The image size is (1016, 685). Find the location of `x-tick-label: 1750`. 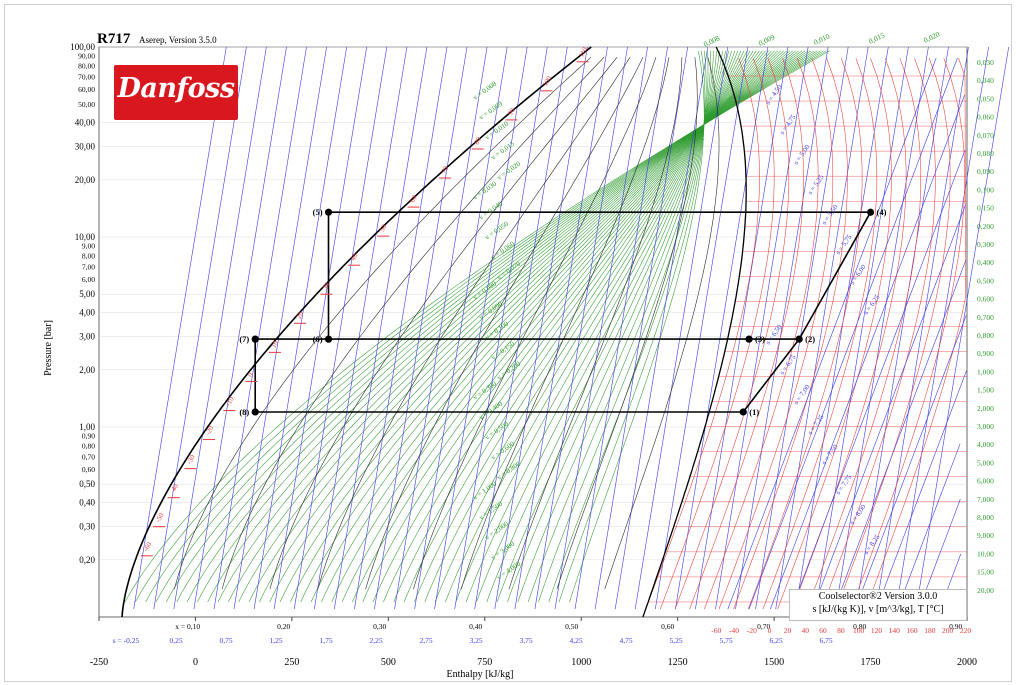

x-tick-label: 1750 is located at coordinates (871, 662).